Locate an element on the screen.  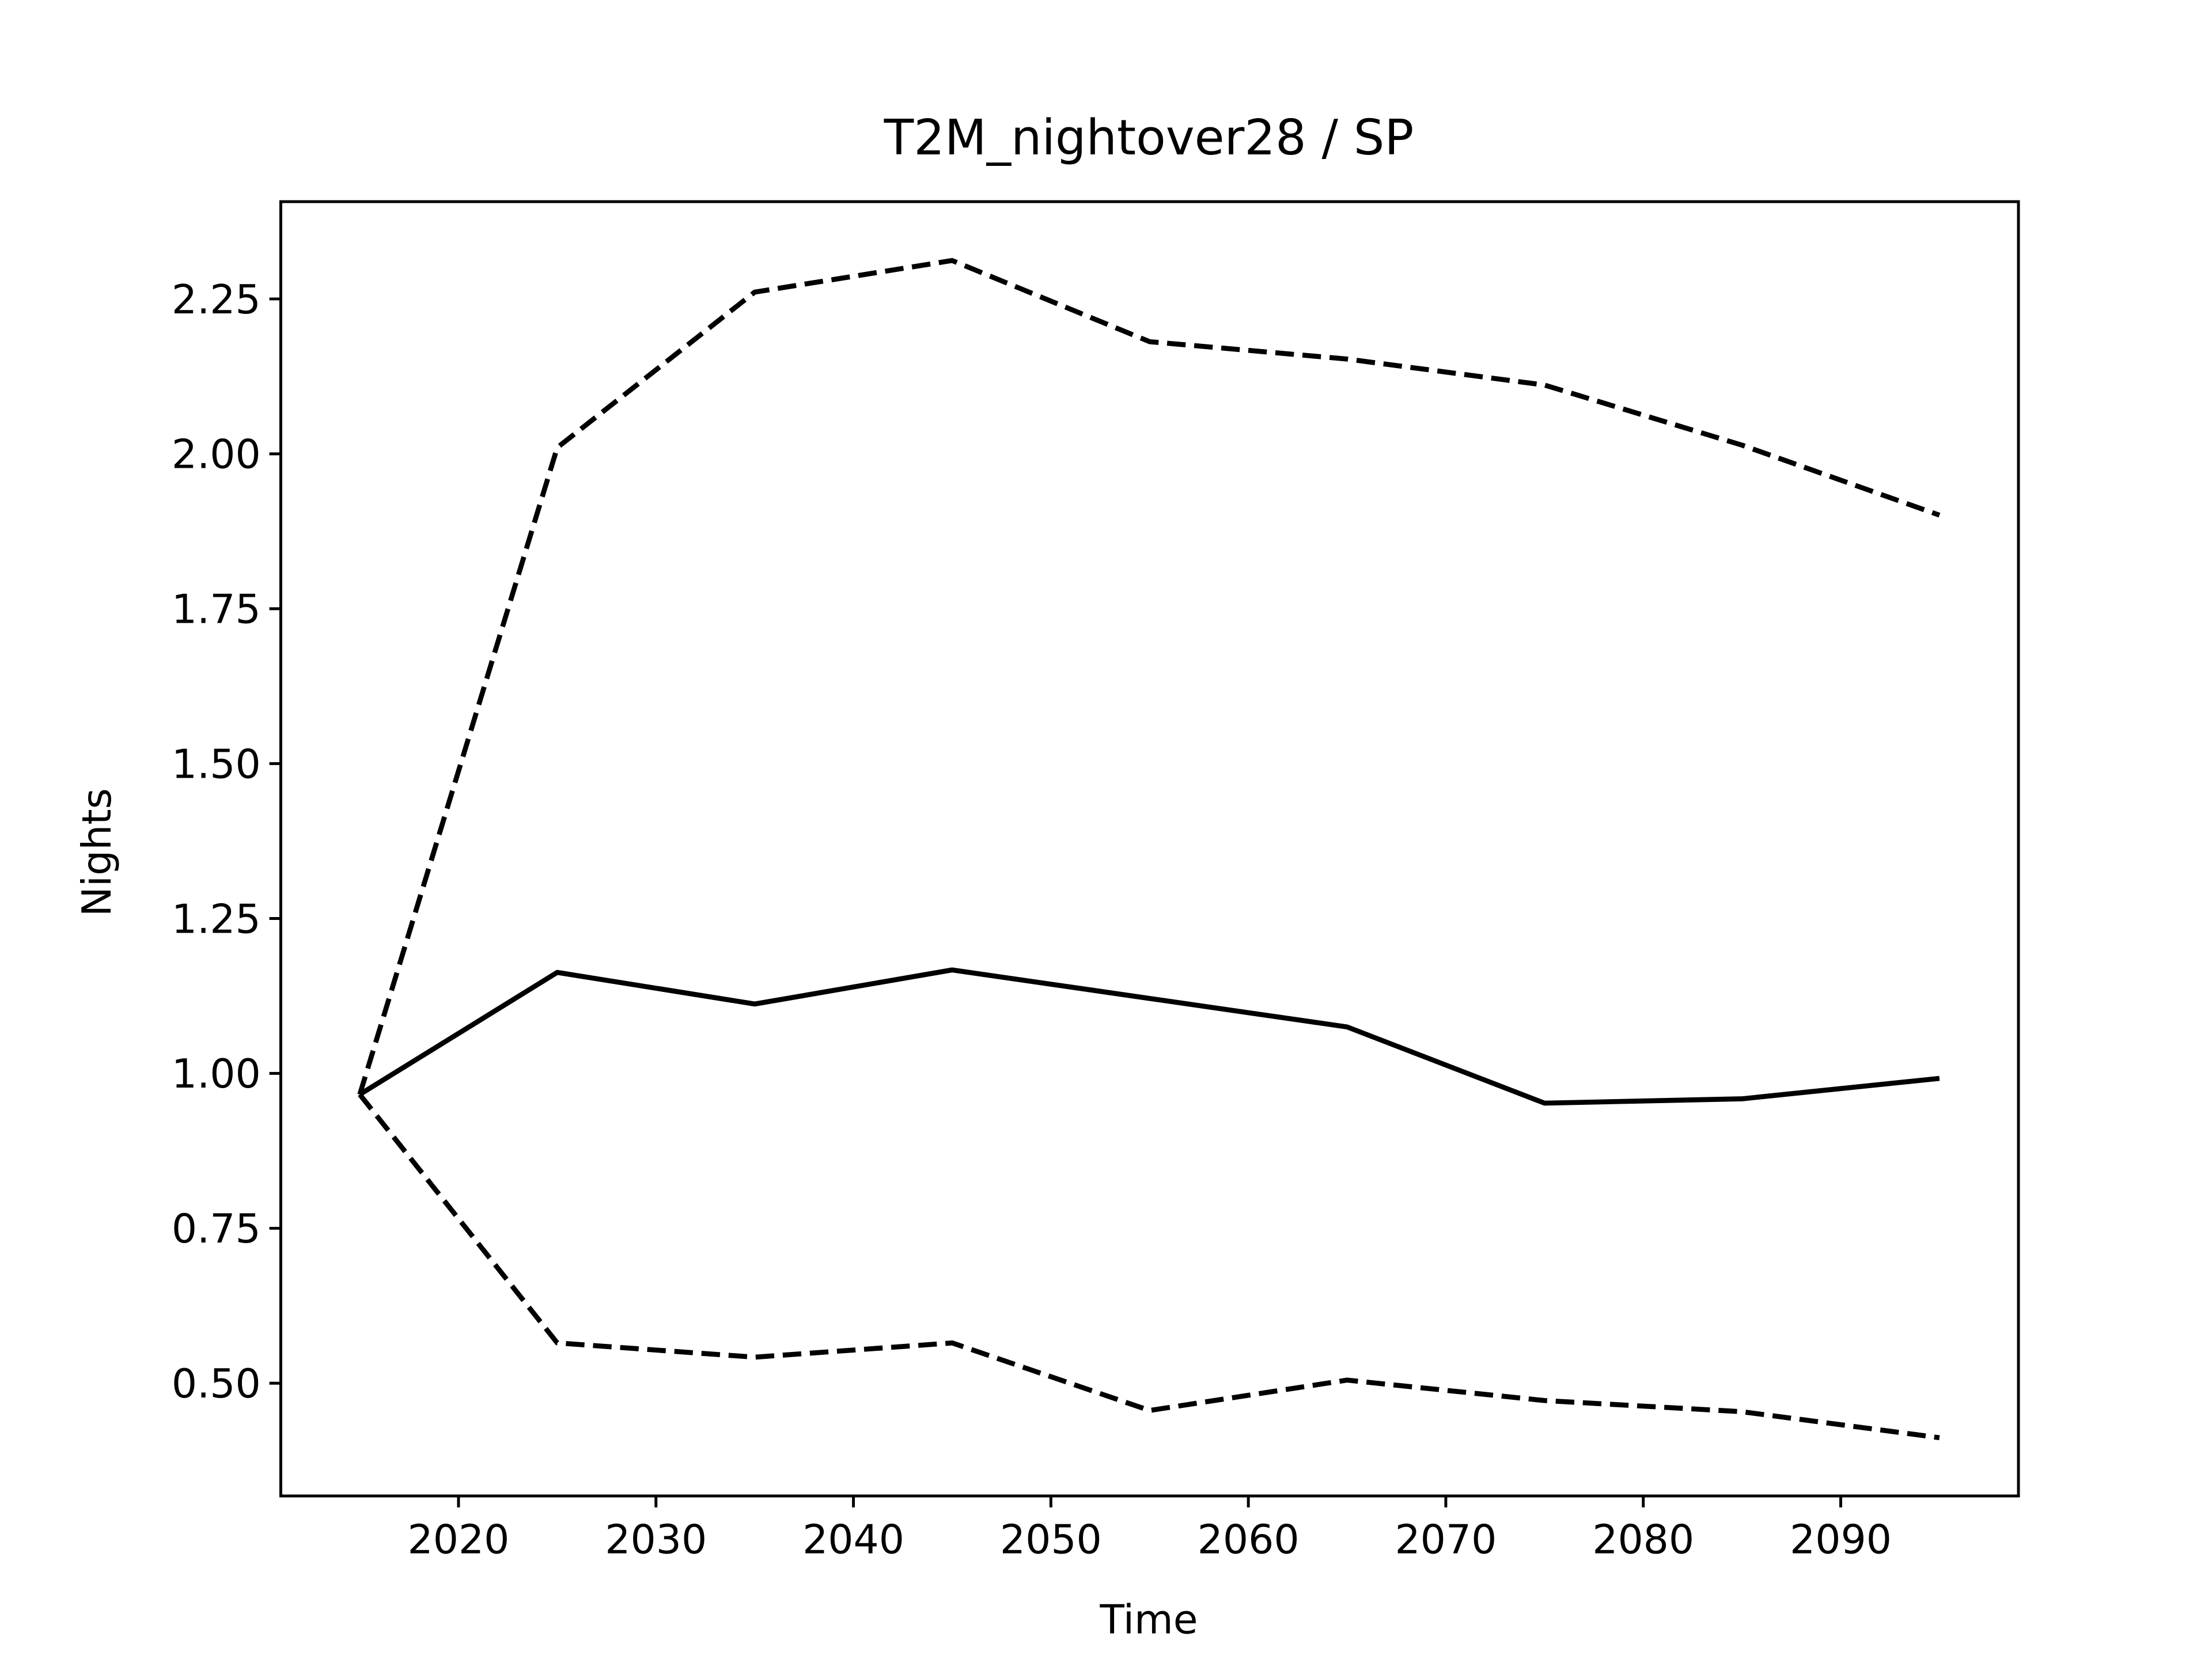
y-tick-label: 2.25 is located at coordinates (216, 299).